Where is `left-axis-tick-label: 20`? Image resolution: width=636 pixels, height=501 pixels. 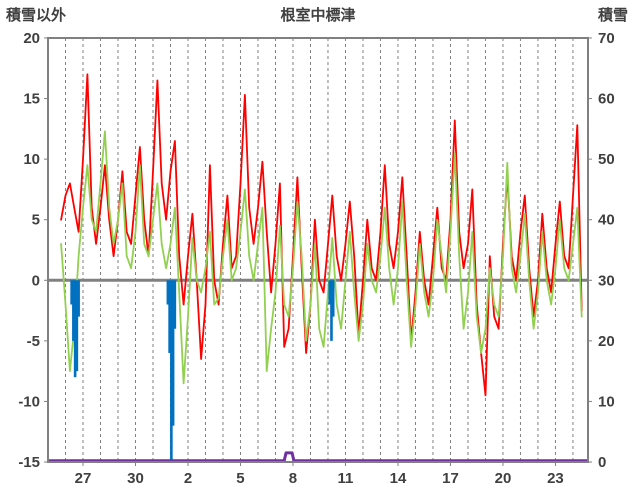
left-axis-tick-label: 20 is located at coordinates (31, 38).